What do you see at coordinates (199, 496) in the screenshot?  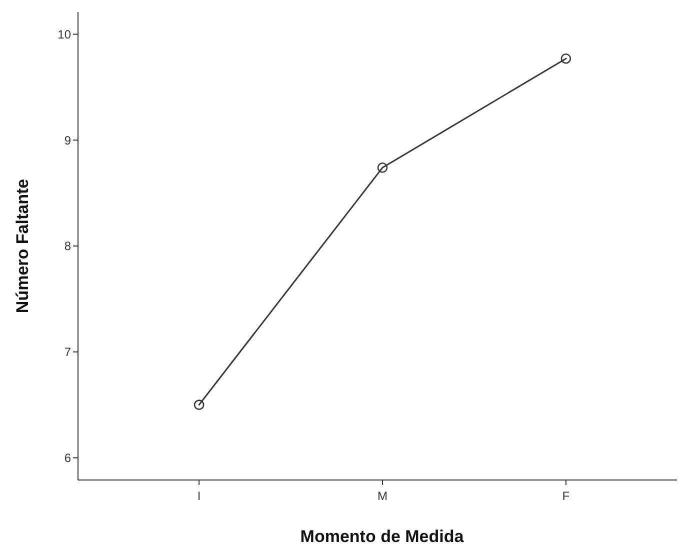 I see `x-tick-label: I` at bounding box center [199, 496].